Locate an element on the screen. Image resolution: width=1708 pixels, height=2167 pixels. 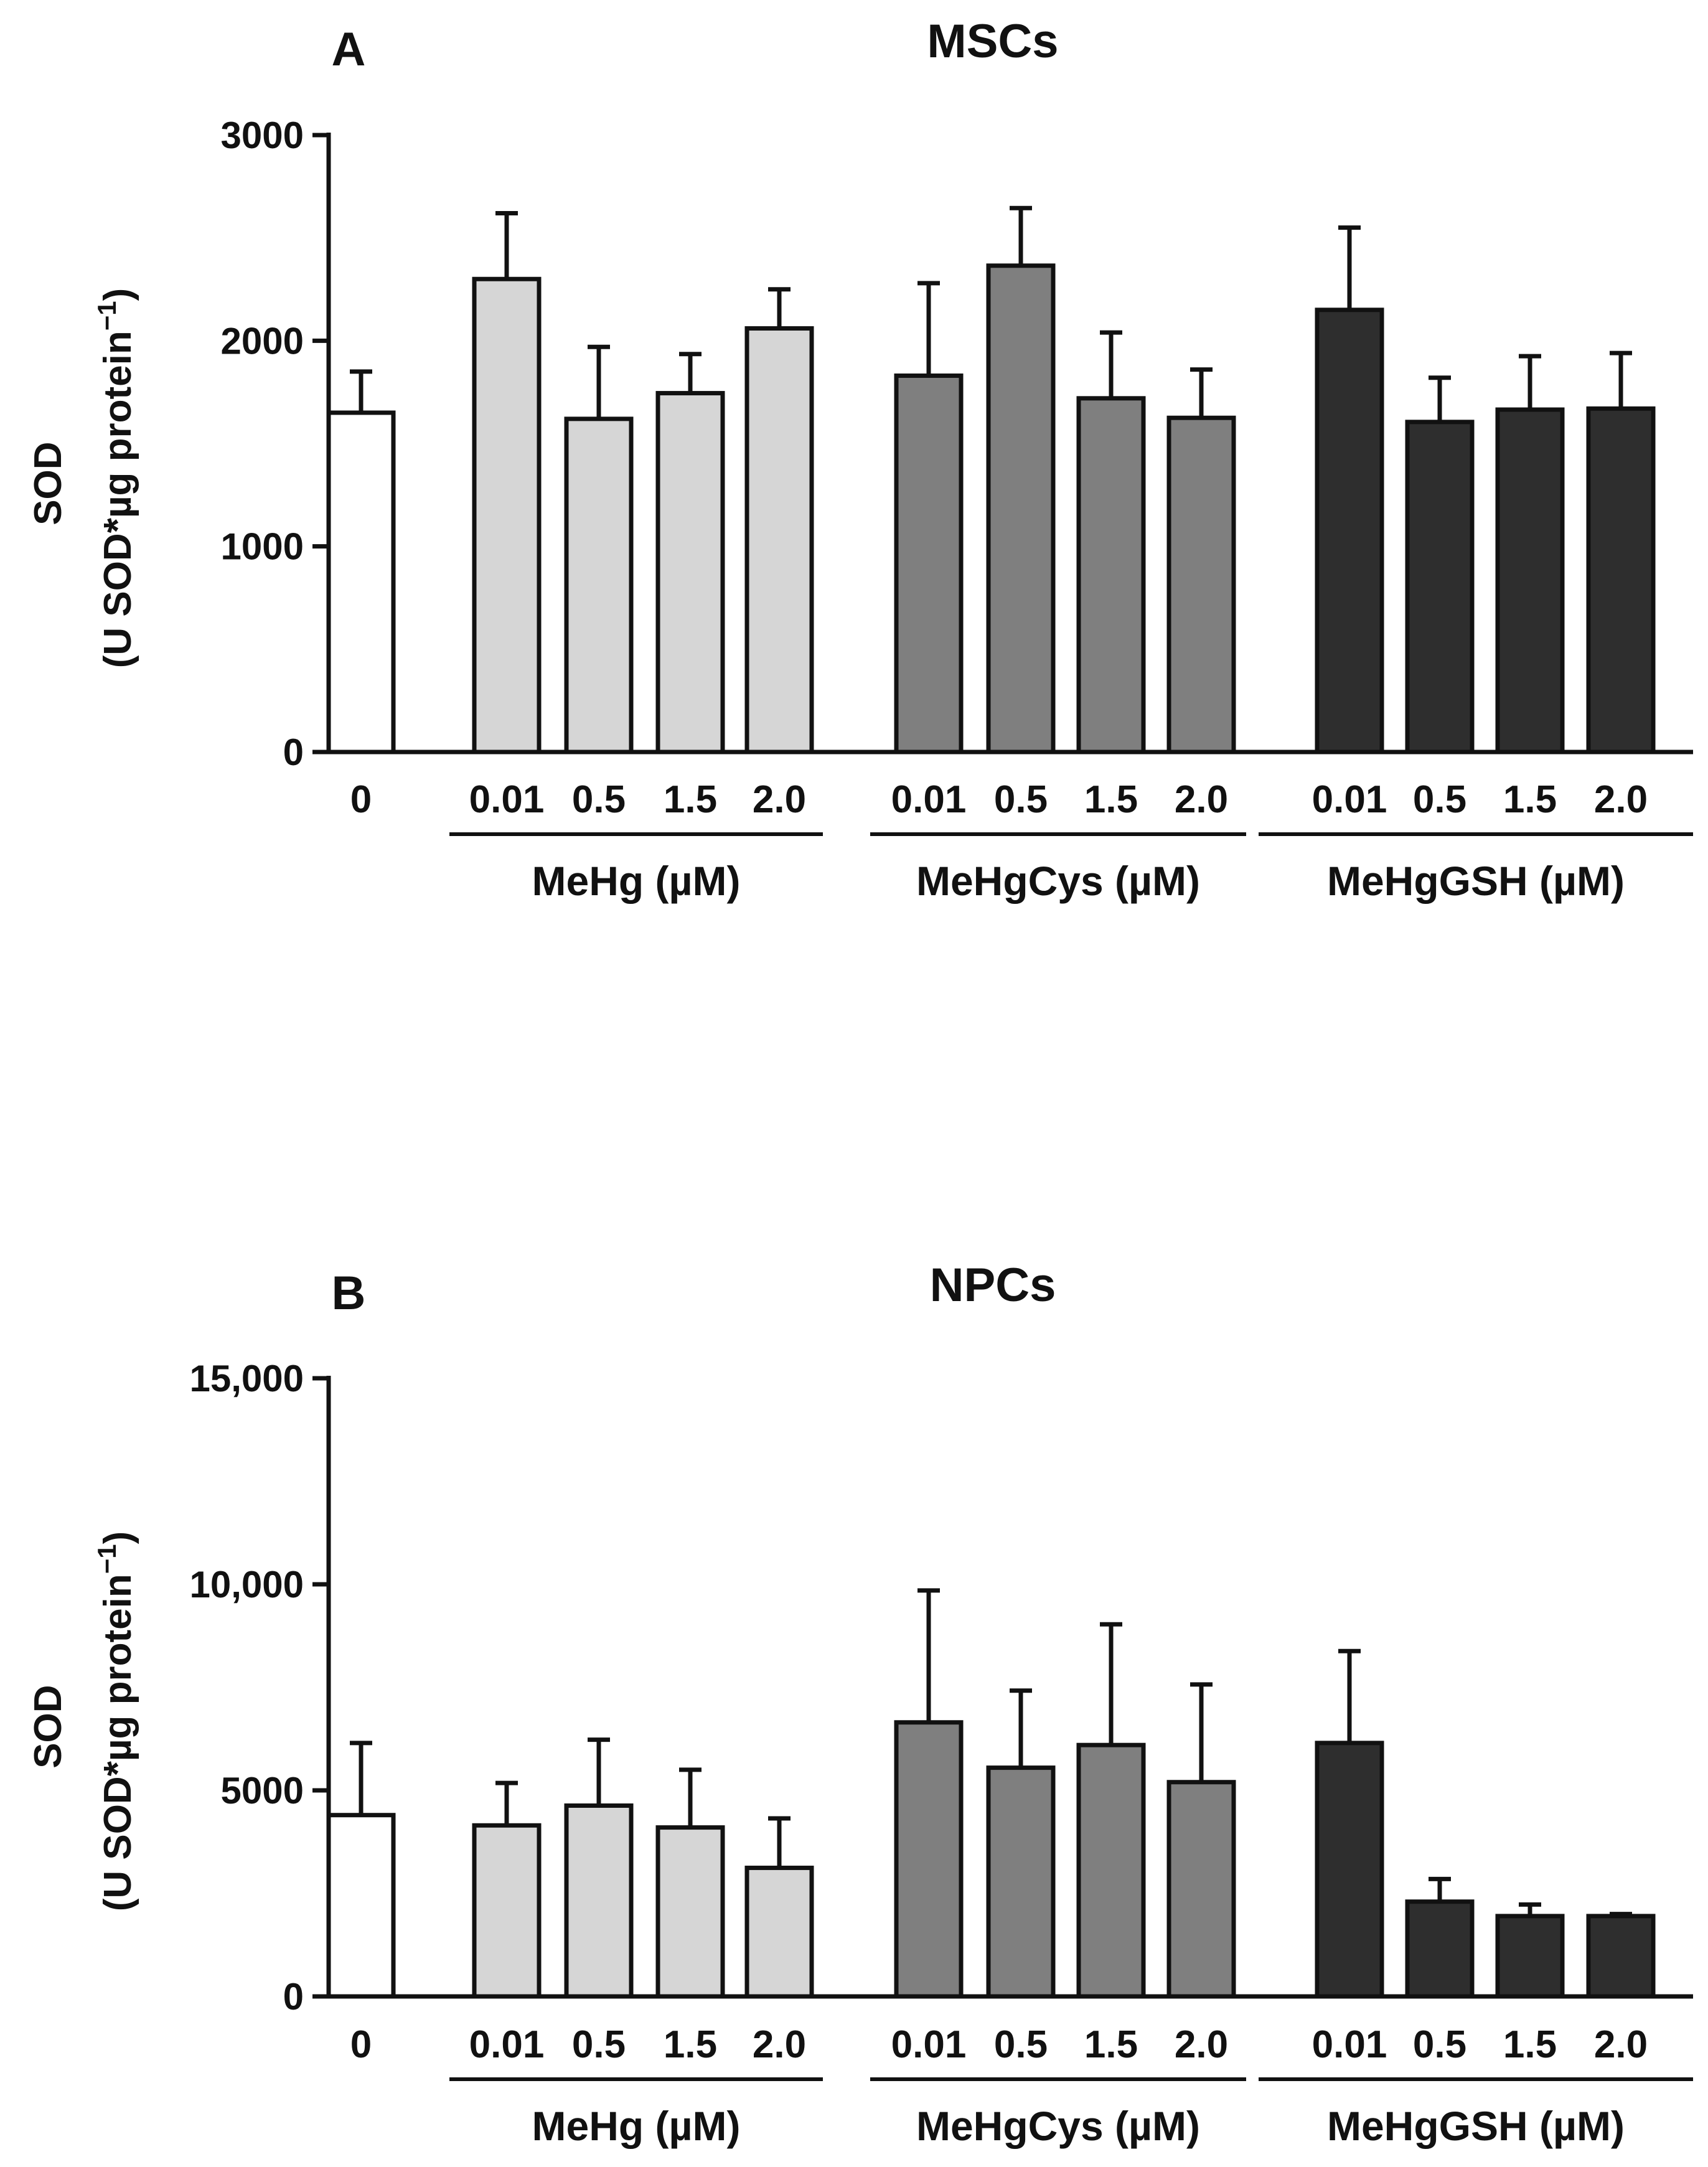
panel-b-category-label-11: 1.5 is located at coordinates (1530, 2044).